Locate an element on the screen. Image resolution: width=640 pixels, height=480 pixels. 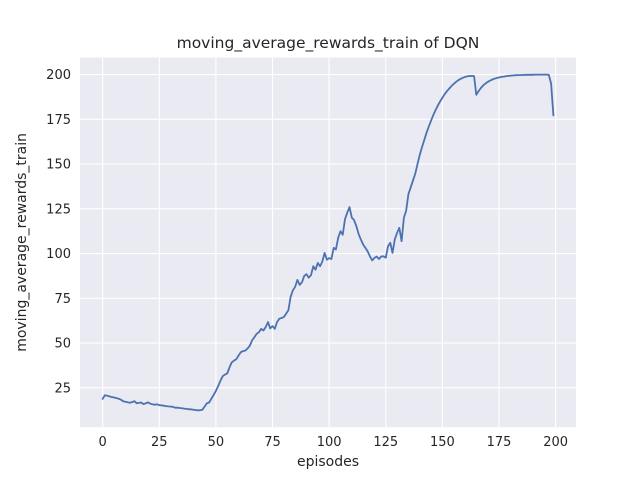
x-axis-label: episodes is located at coordinates (328, 462).